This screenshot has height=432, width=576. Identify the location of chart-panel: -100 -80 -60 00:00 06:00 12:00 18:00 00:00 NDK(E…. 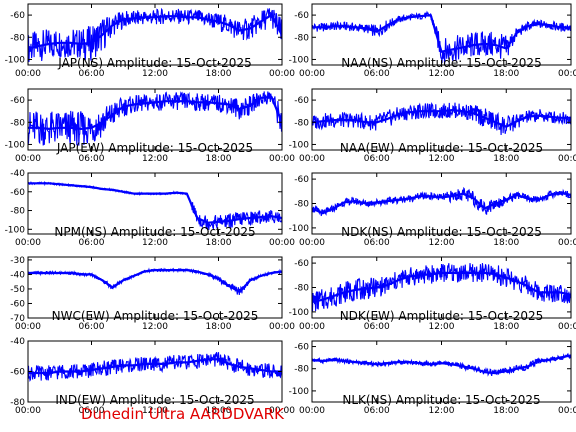
(432, 294).